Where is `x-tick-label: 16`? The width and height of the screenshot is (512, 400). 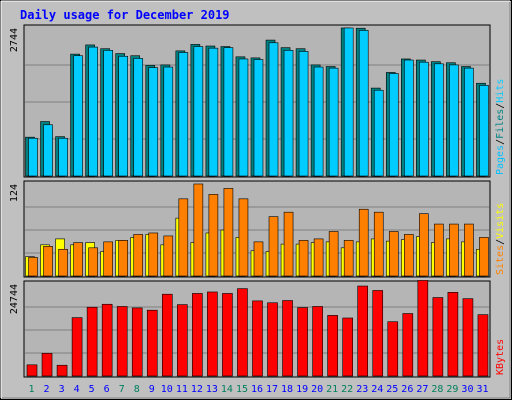 x-tick-label: 16 is located at coordinates (257, 389).